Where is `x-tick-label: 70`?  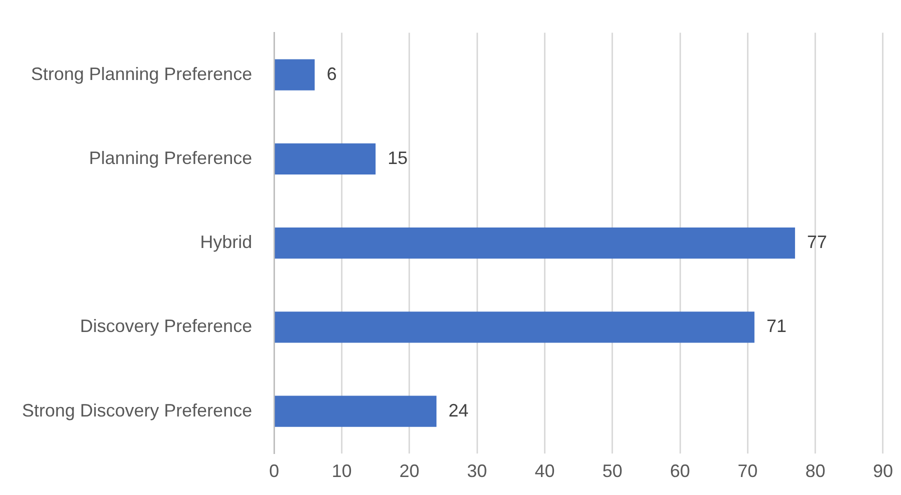 x-tick-label: 70 is located at coordinates (748, 471).